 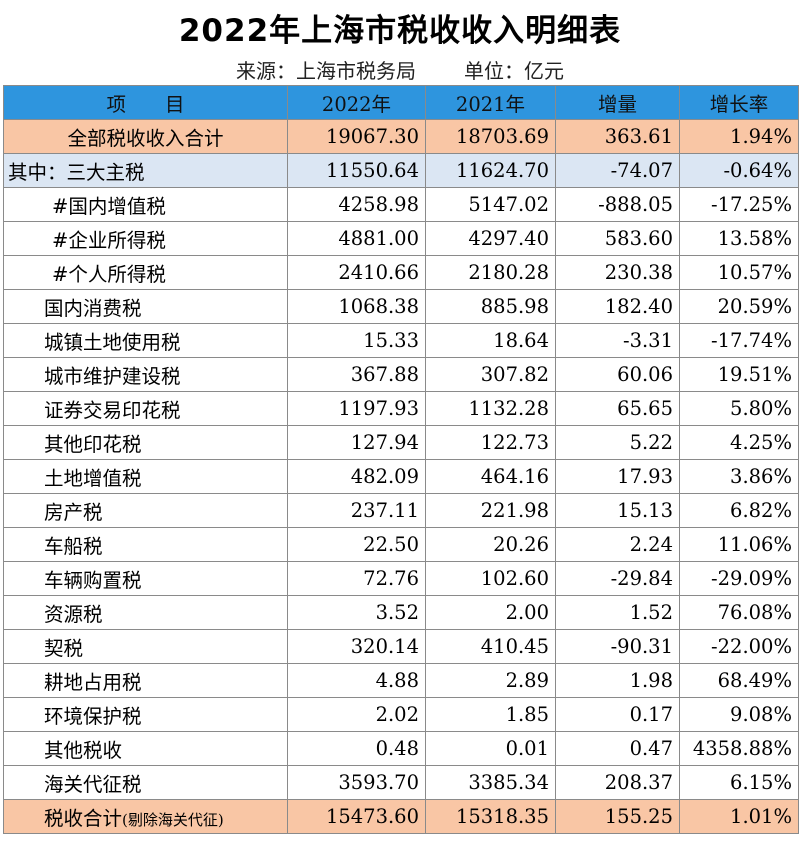 I want to click on cell-rate: -29.09%, so click(x=739, y=578).